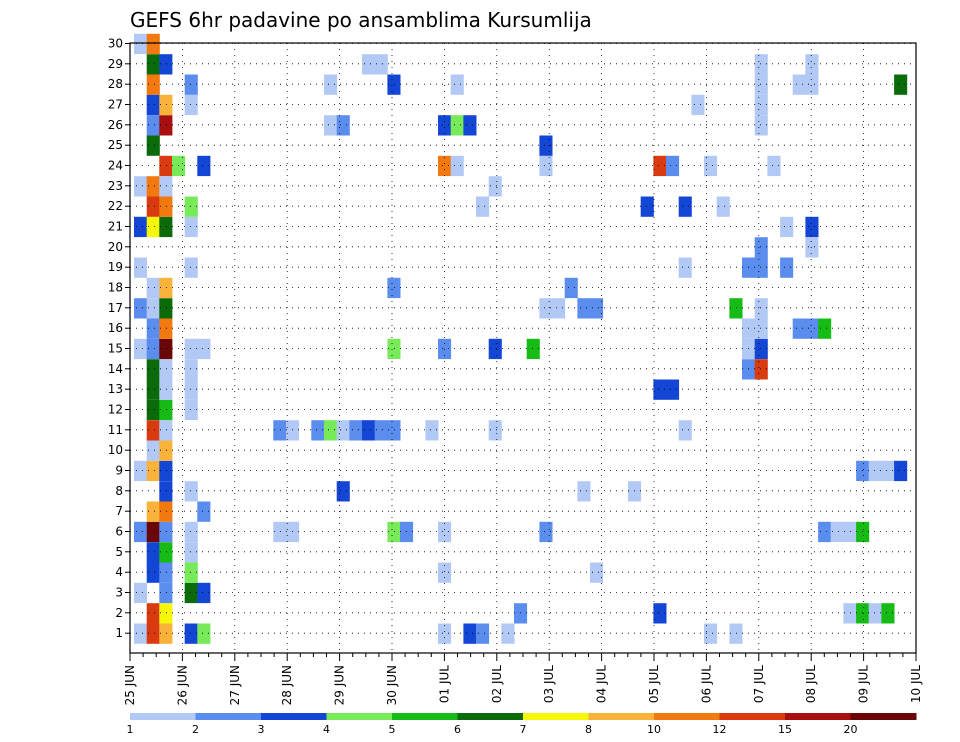 Image resolution: width=960 pixels, height=742 pixels. Describe the element at coordinates (115, 247) in the screenshot. I see `y-tick-label: 20` at that location.